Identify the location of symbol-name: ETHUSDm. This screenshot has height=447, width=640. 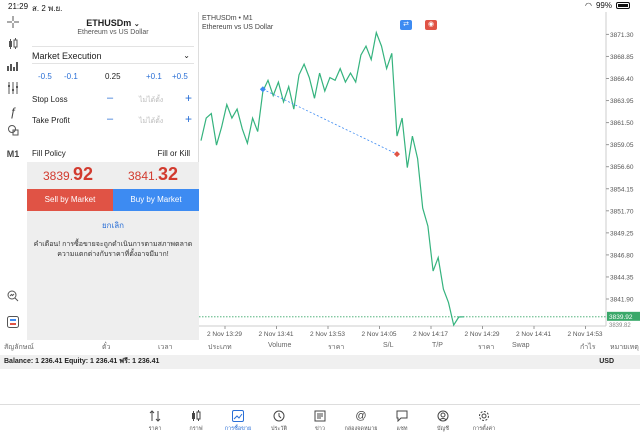
(109, 23).